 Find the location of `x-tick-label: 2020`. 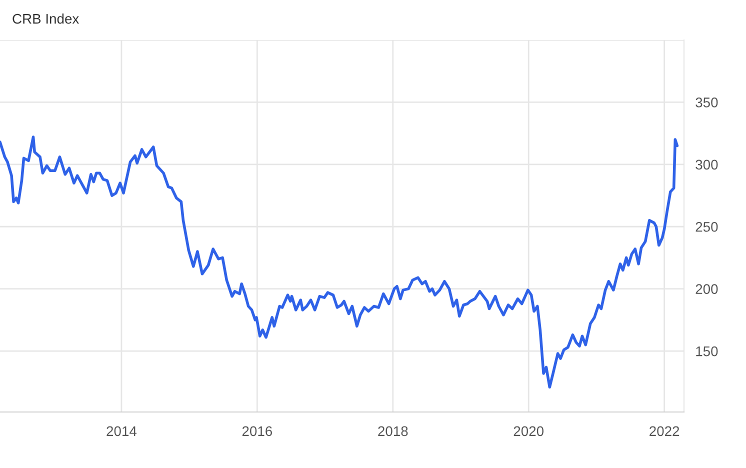

x-tick-label: 2020 is located at coordinates (529, 431).